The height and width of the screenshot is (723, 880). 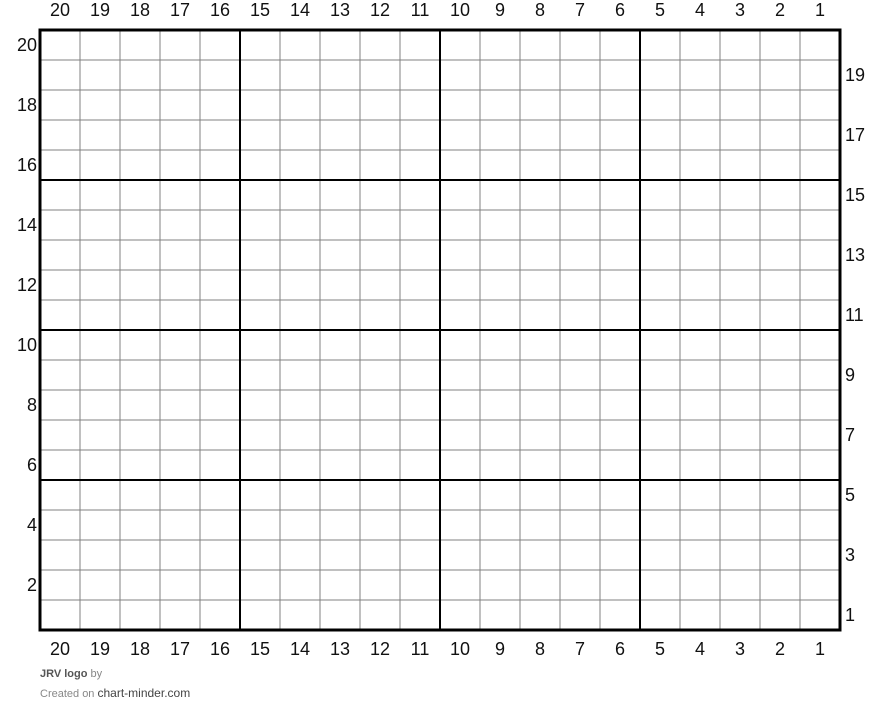 What do you see at coordinates (850, 495) in the screenshot?
I see `row-label-right: 5` at bounding box center [850, 495].